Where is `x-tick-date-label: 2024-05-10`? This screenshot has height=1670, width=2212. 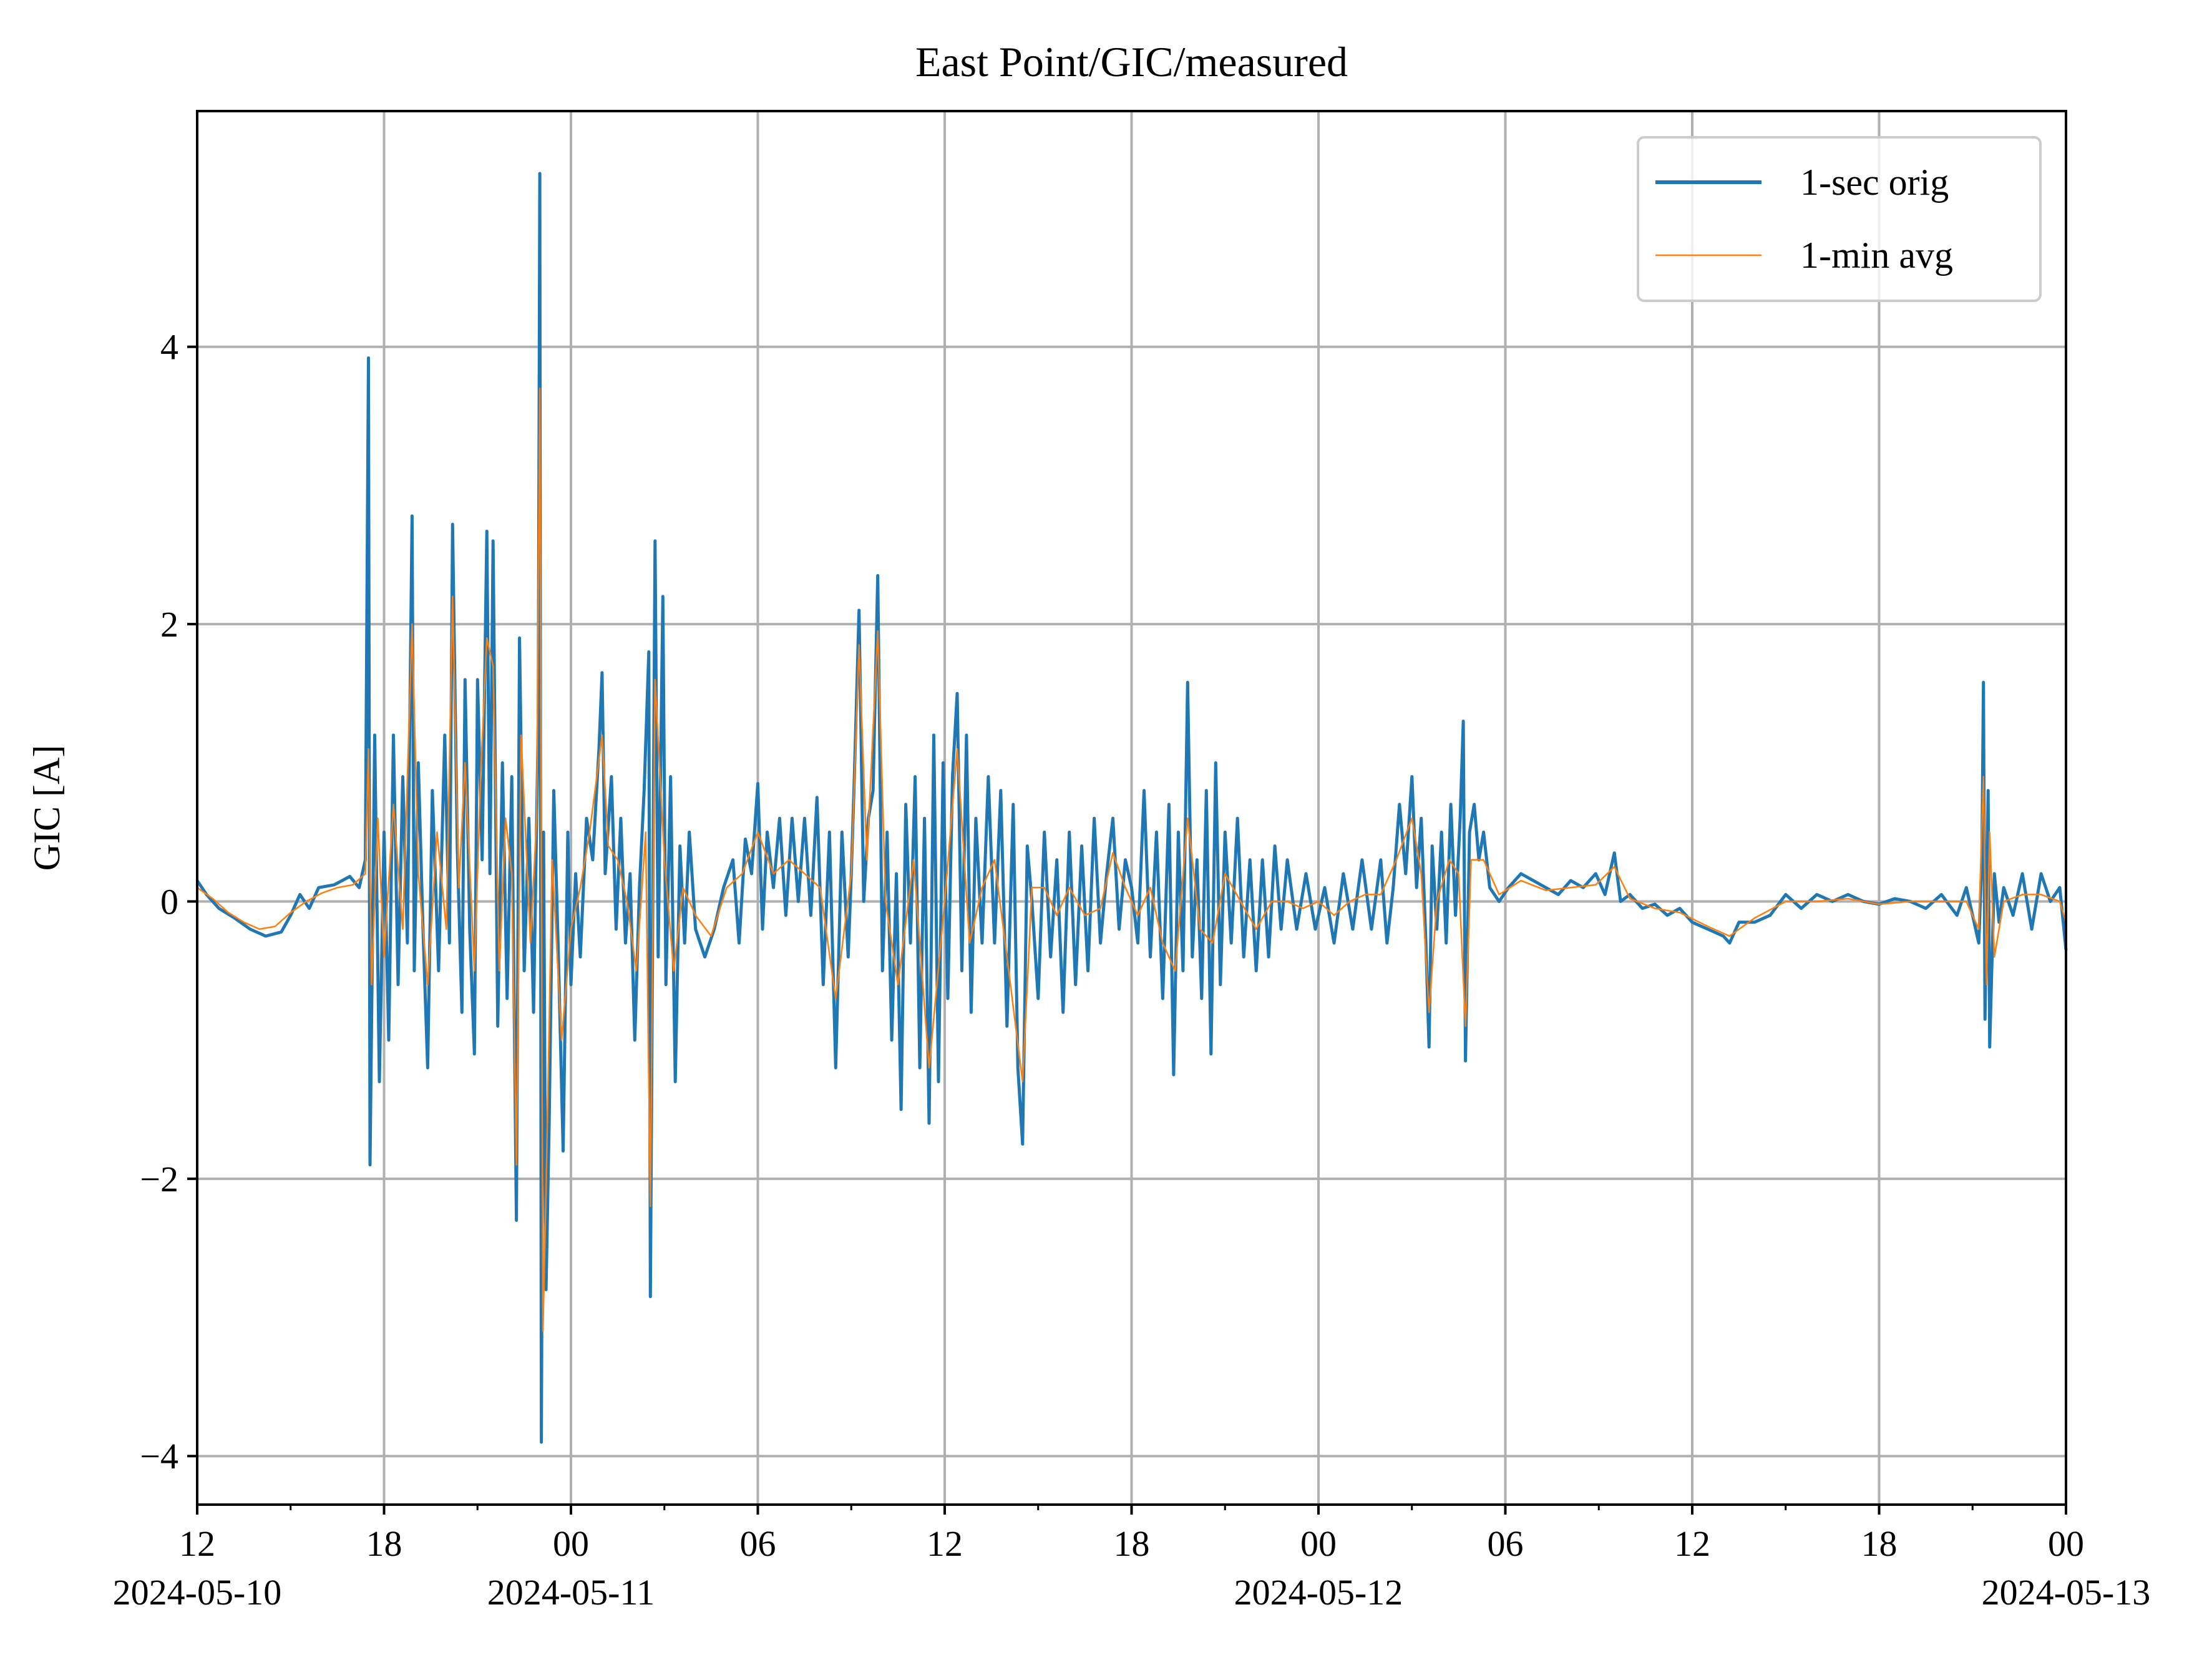 x-tick-date-label: 2024-05-10 is located at coordinates (198, 1592).